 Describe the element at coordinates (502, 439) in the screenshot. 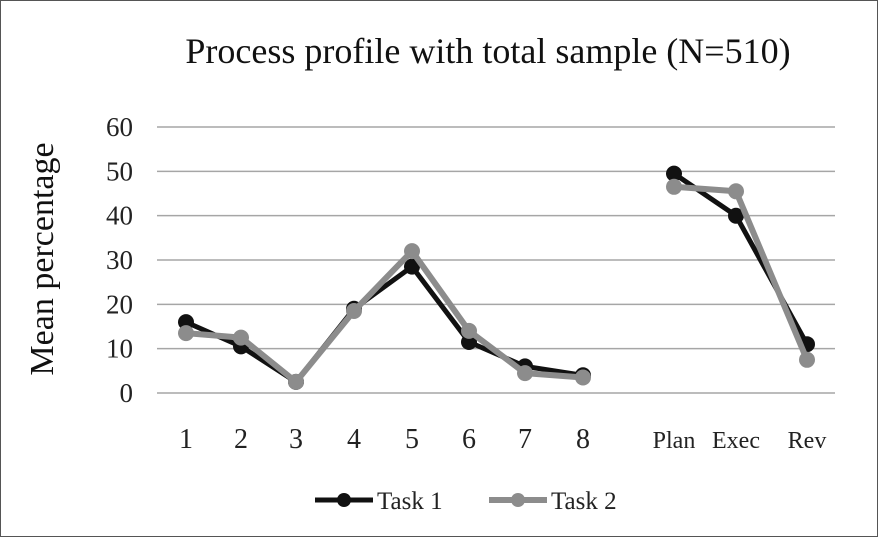

I see `x-axis-ticks: 1 2 3 4 5 6 7 8 Plan Exec Rev` at that location.